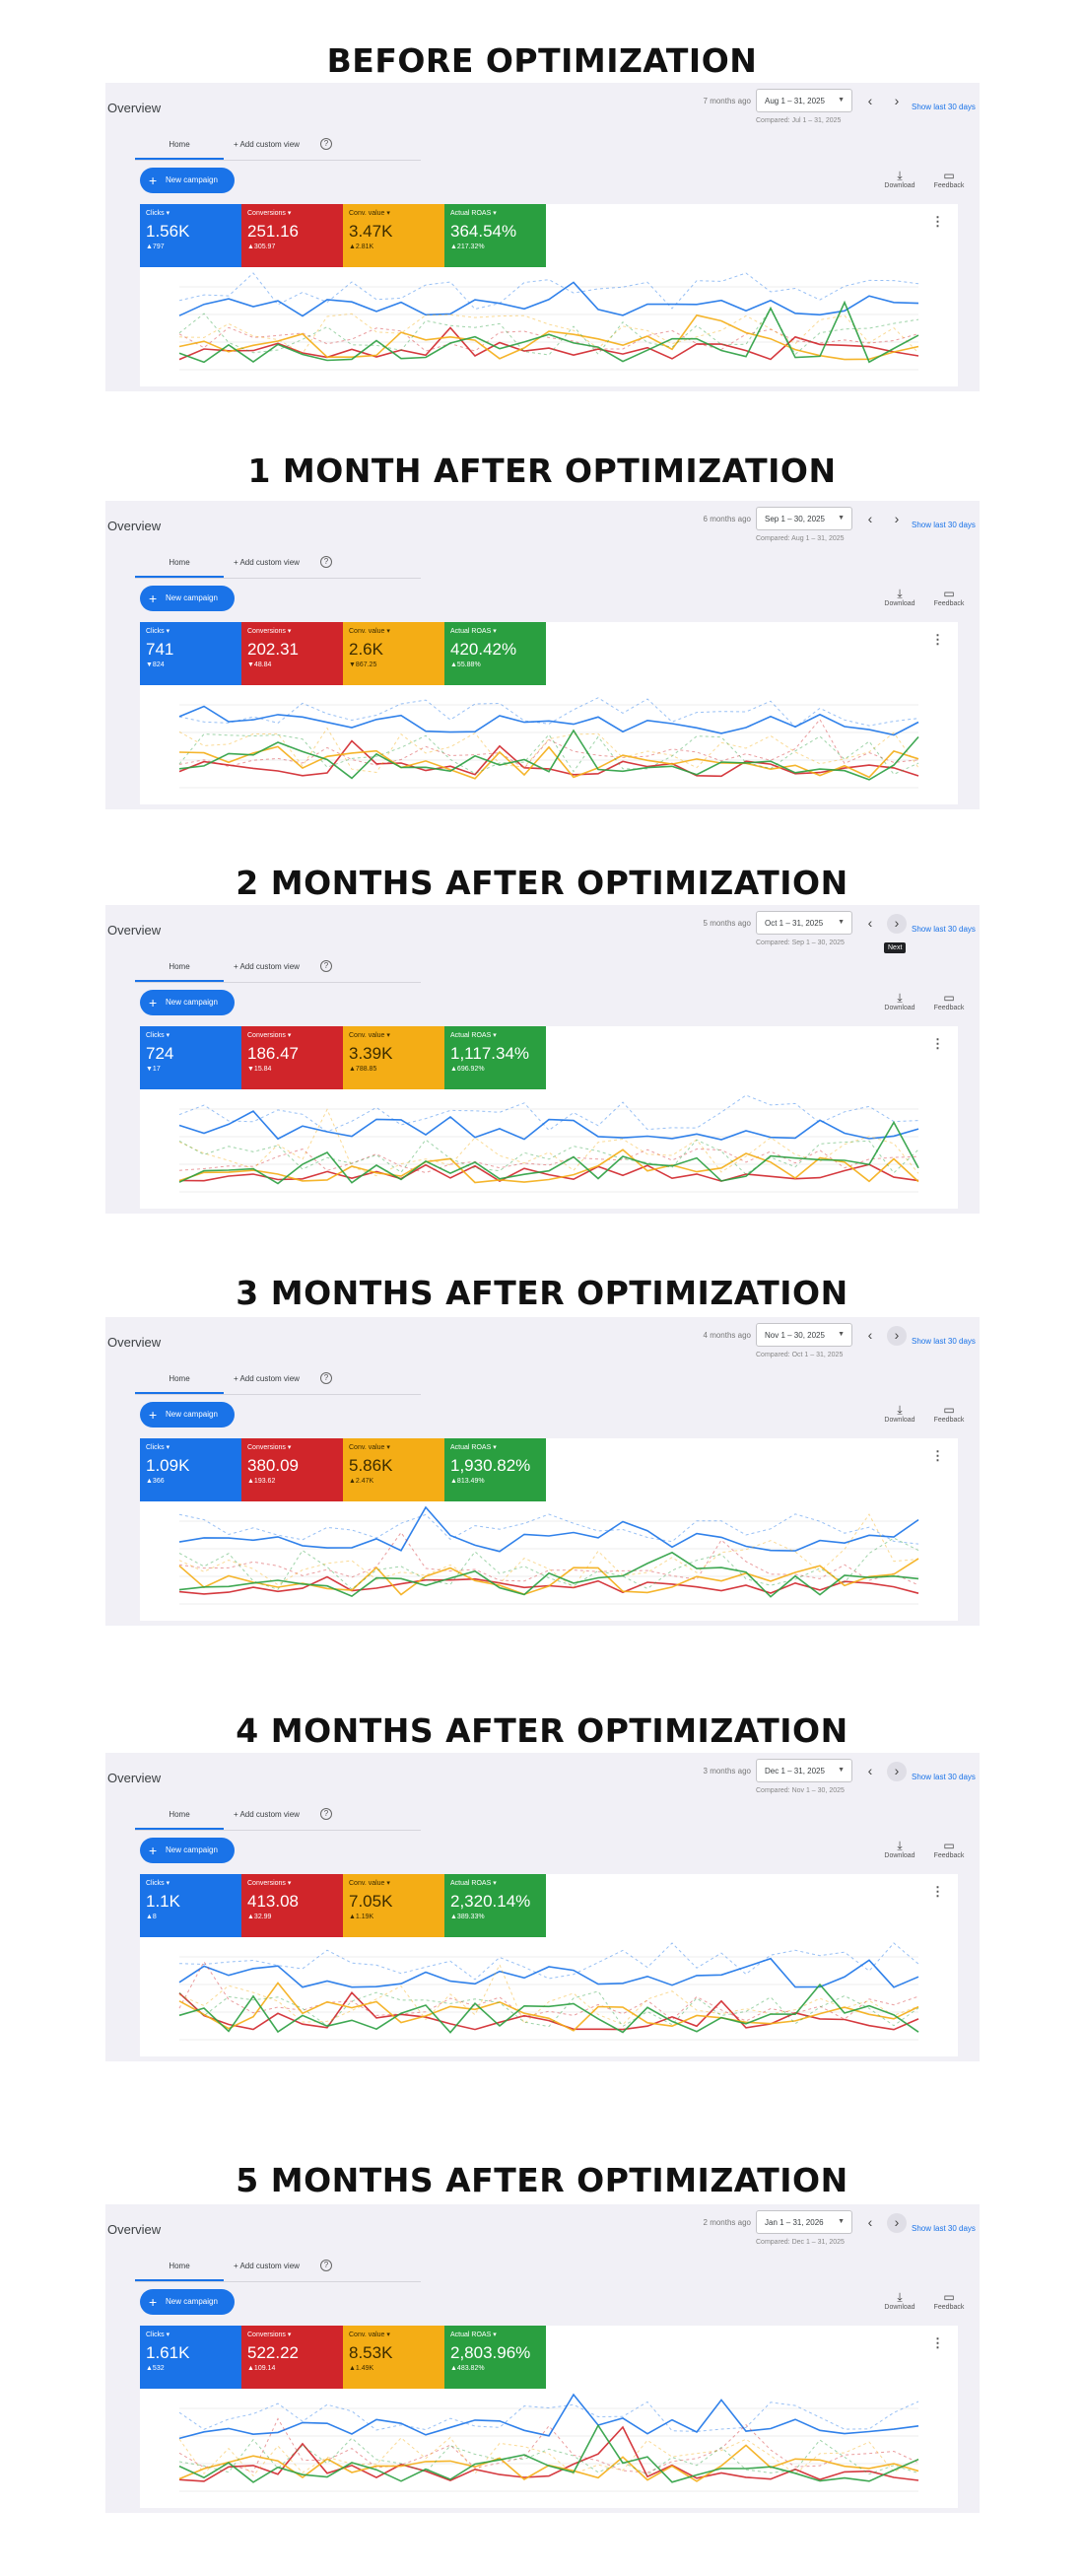 This screenshot has width=1084, height=2576. What do you see at coordinates (190, 1469) in the screenshot?
I see `metric-clicks: Clicks ▾ 1.09K ▲366` at bounding box center [190, 1469].